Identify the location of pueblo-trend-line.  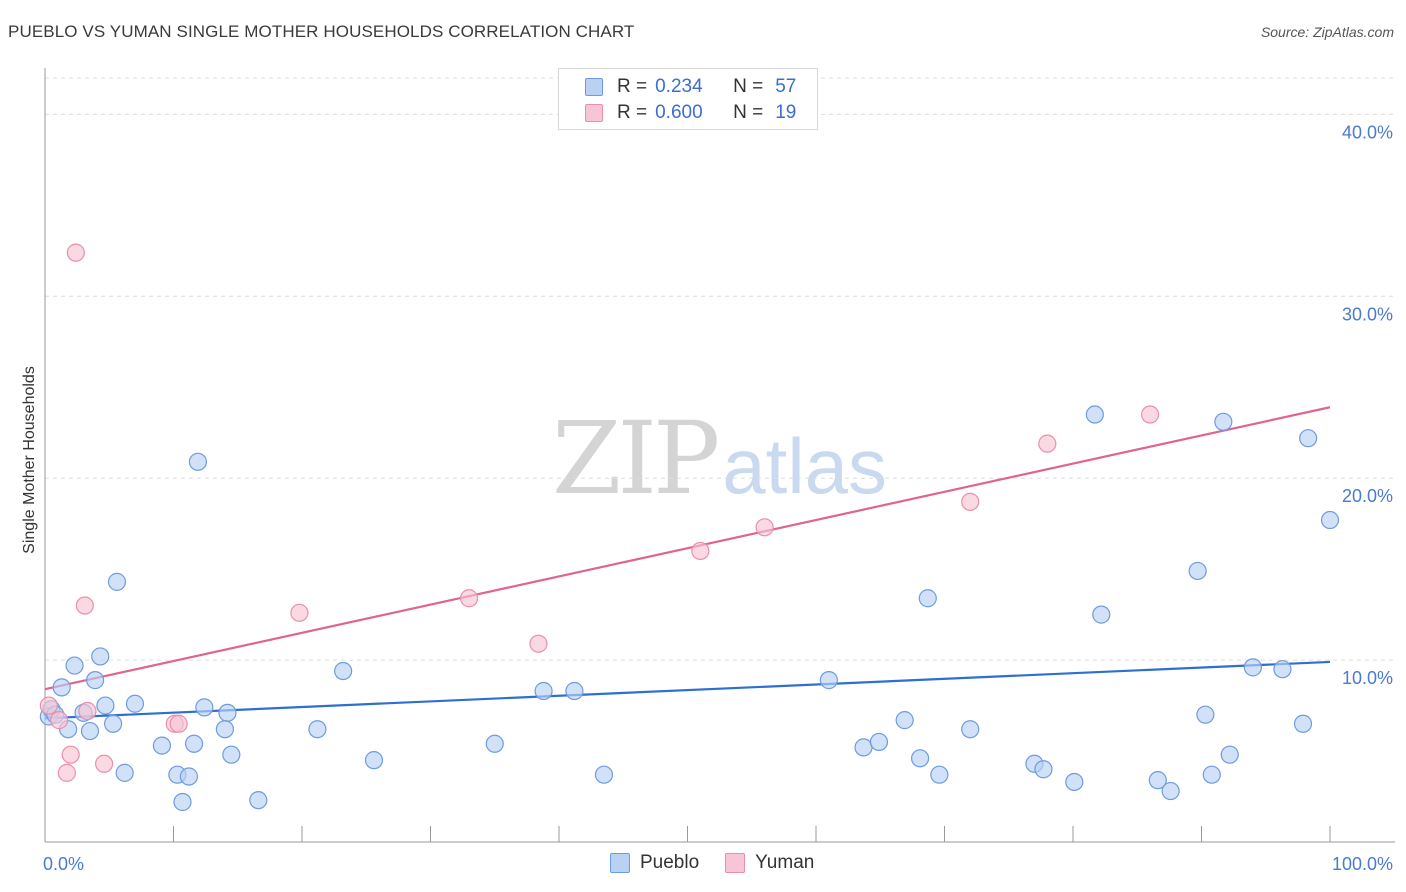
(687, 690).